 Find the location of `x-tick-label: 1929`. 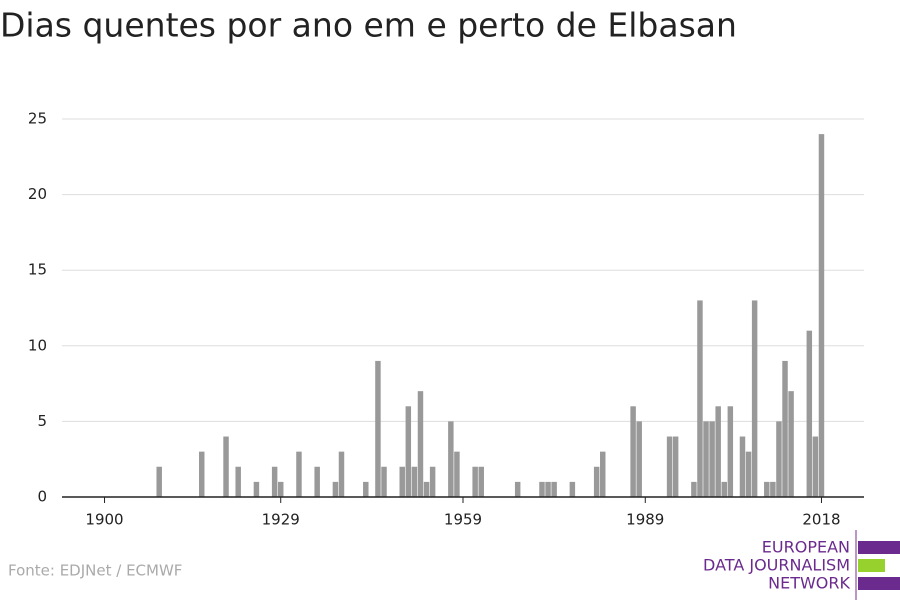

x-tick-label: 1929 is located at coordinates (281, 520).